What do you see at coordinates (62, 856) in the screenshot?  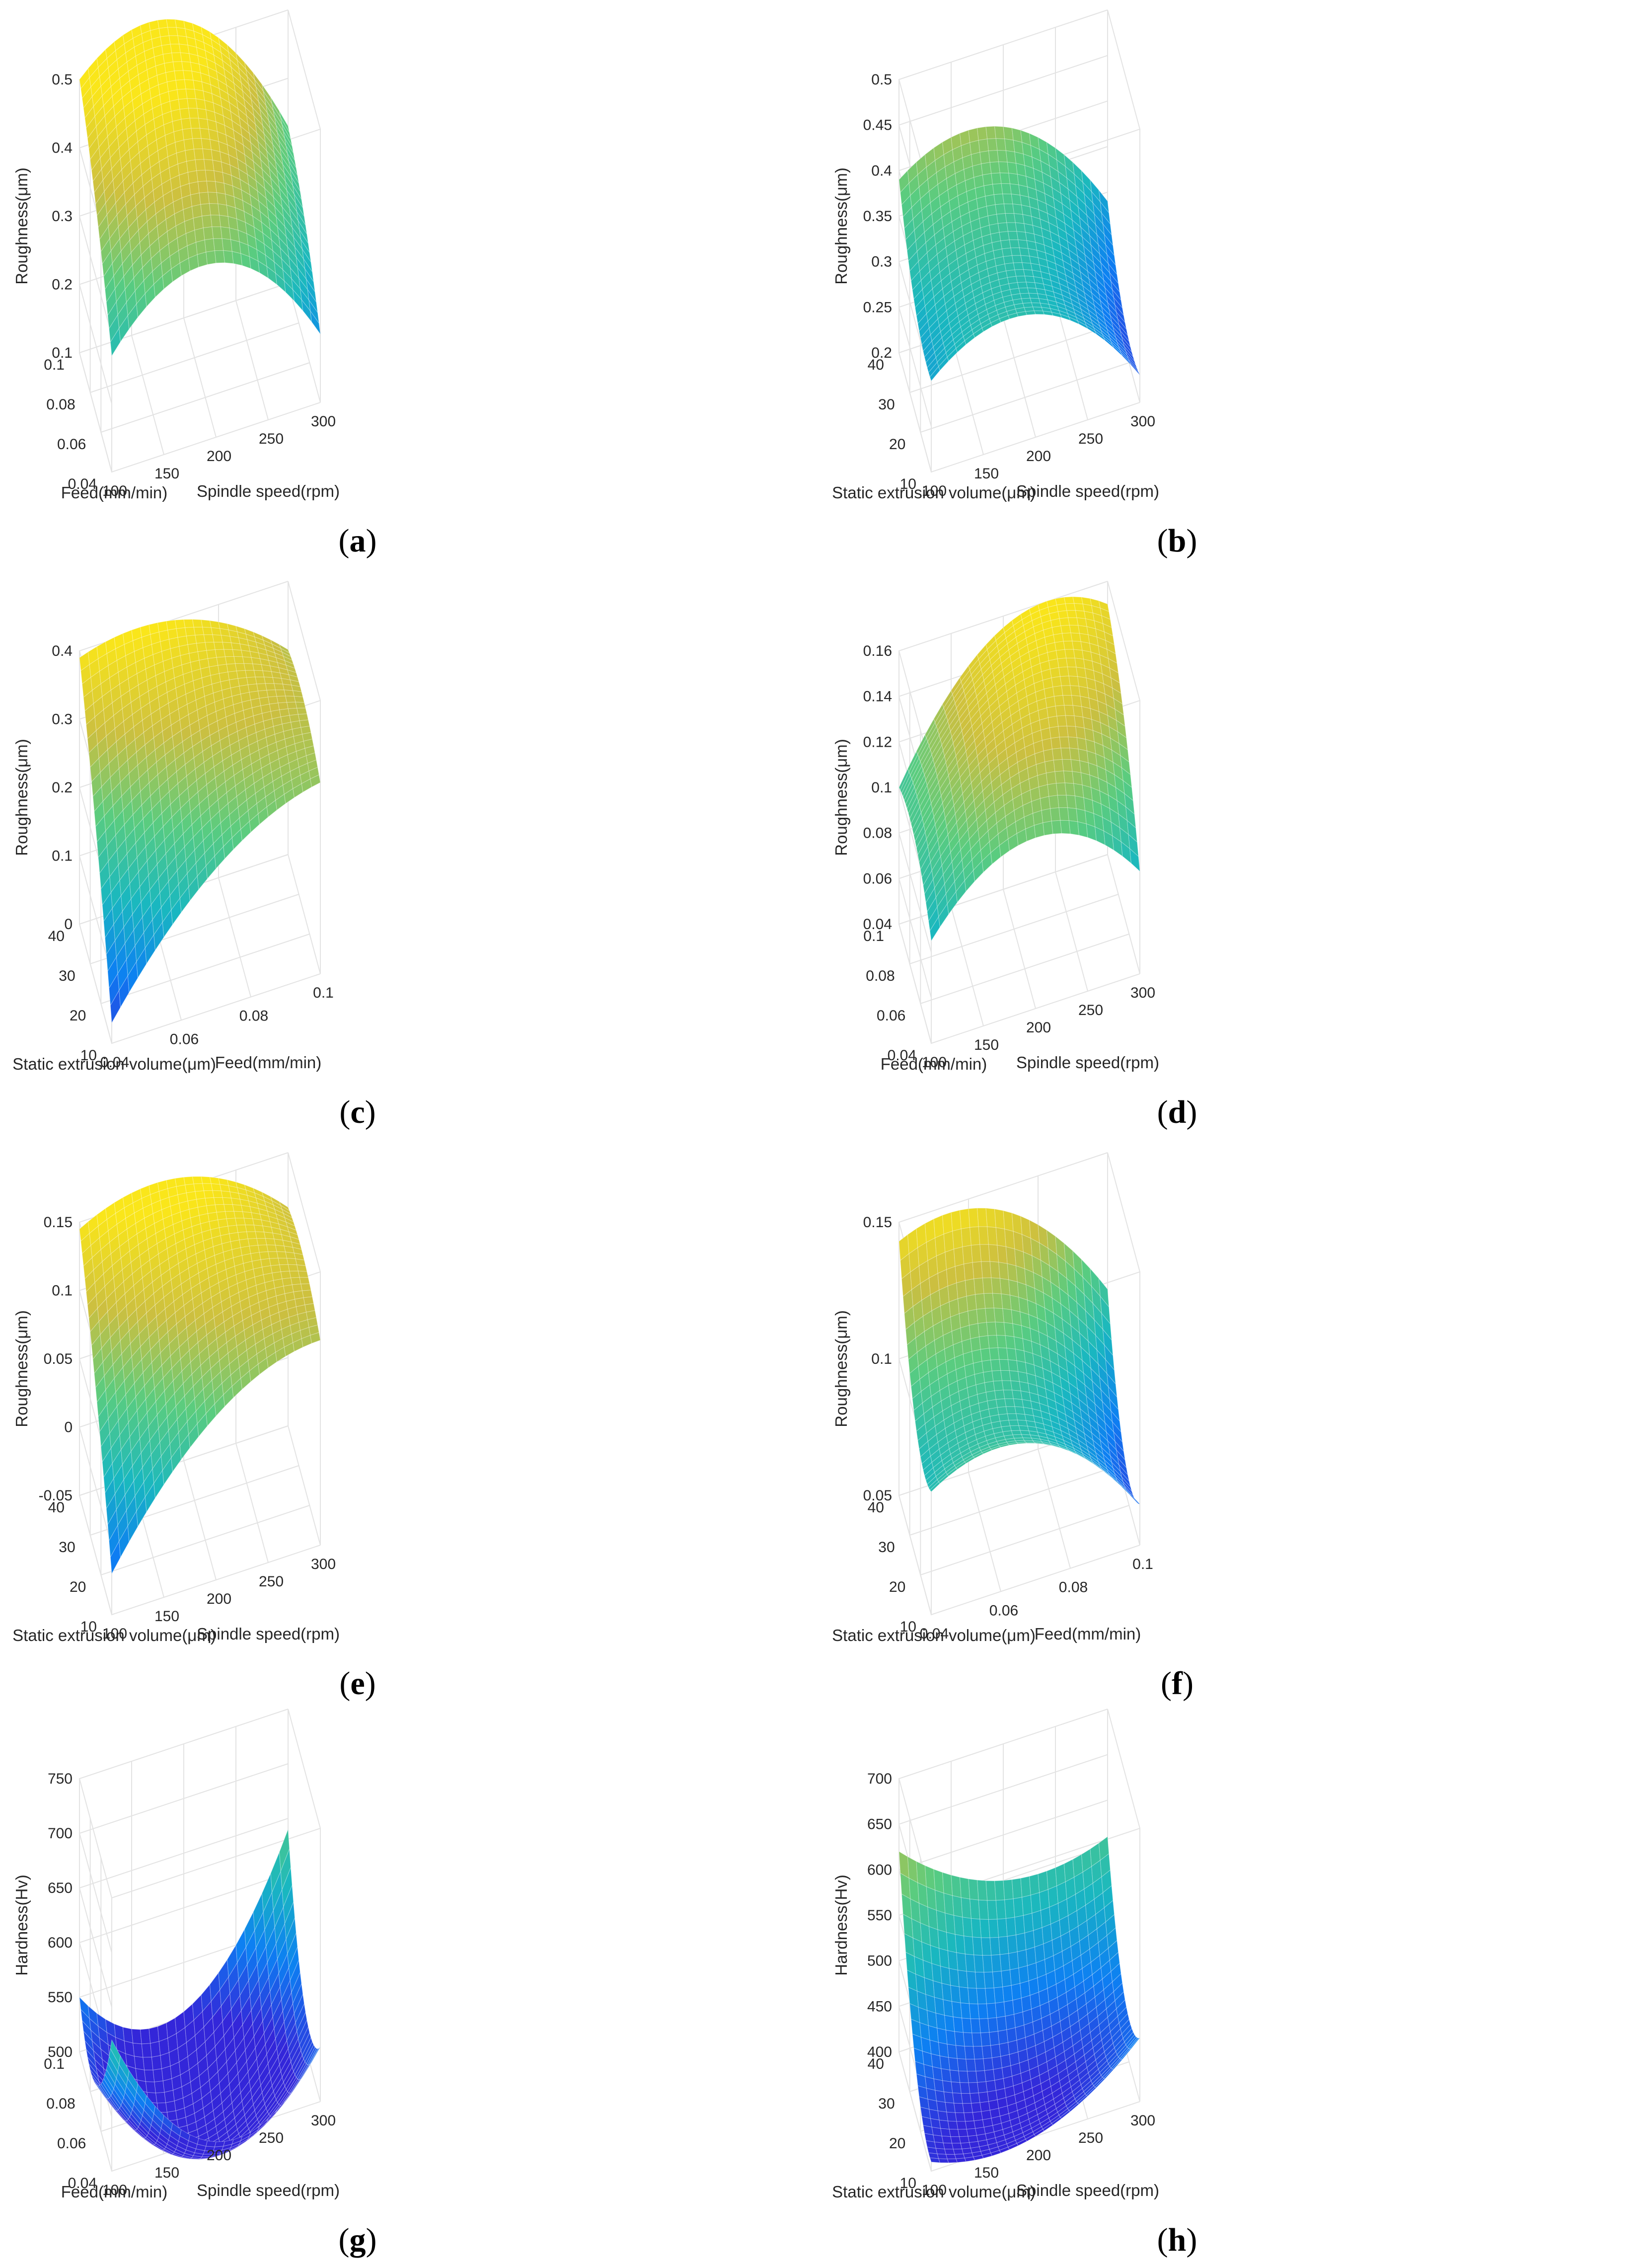 I see `z-tick-label: 0.1` at bounding box center [62, 856].